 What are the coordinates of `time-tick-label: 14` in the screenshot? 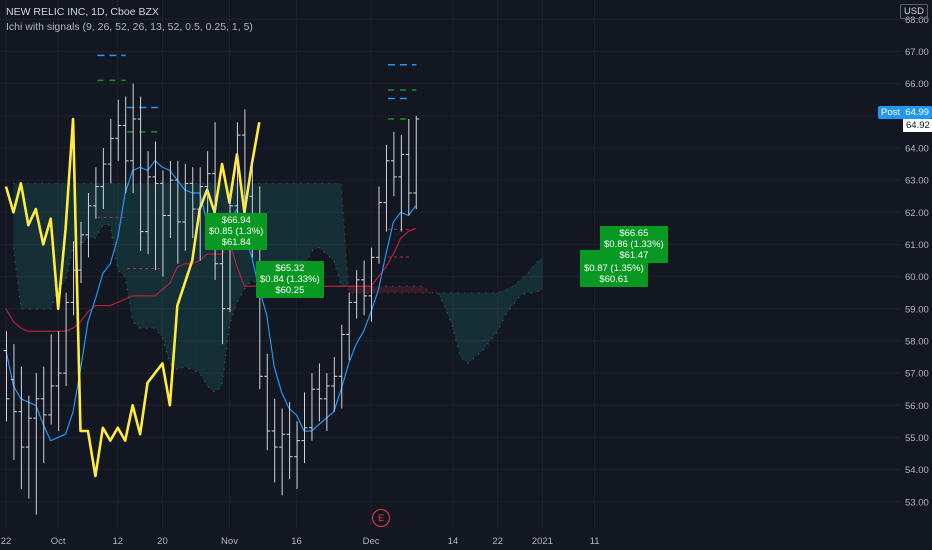 It's located at (453, 541).